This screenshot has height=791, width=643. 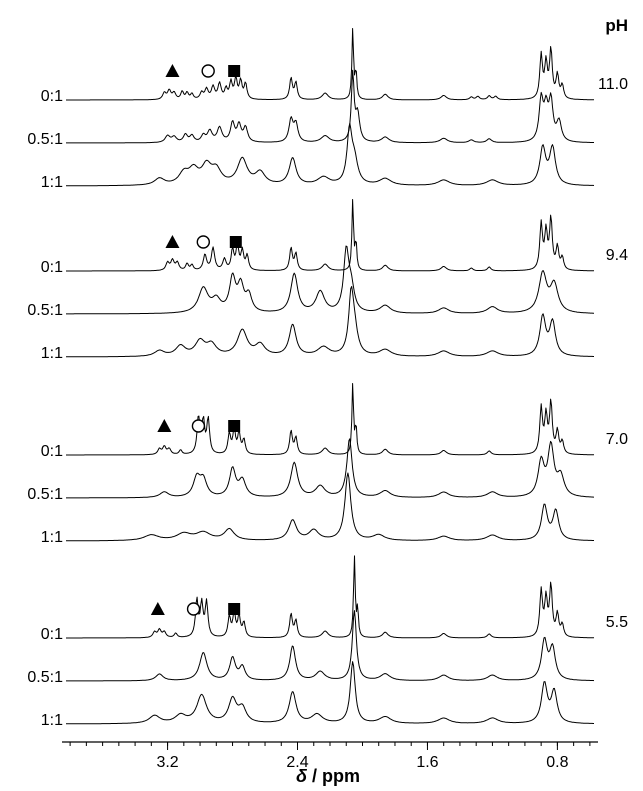 I want to click on ph-value-label: 5.5, so click(x=617, y=622).